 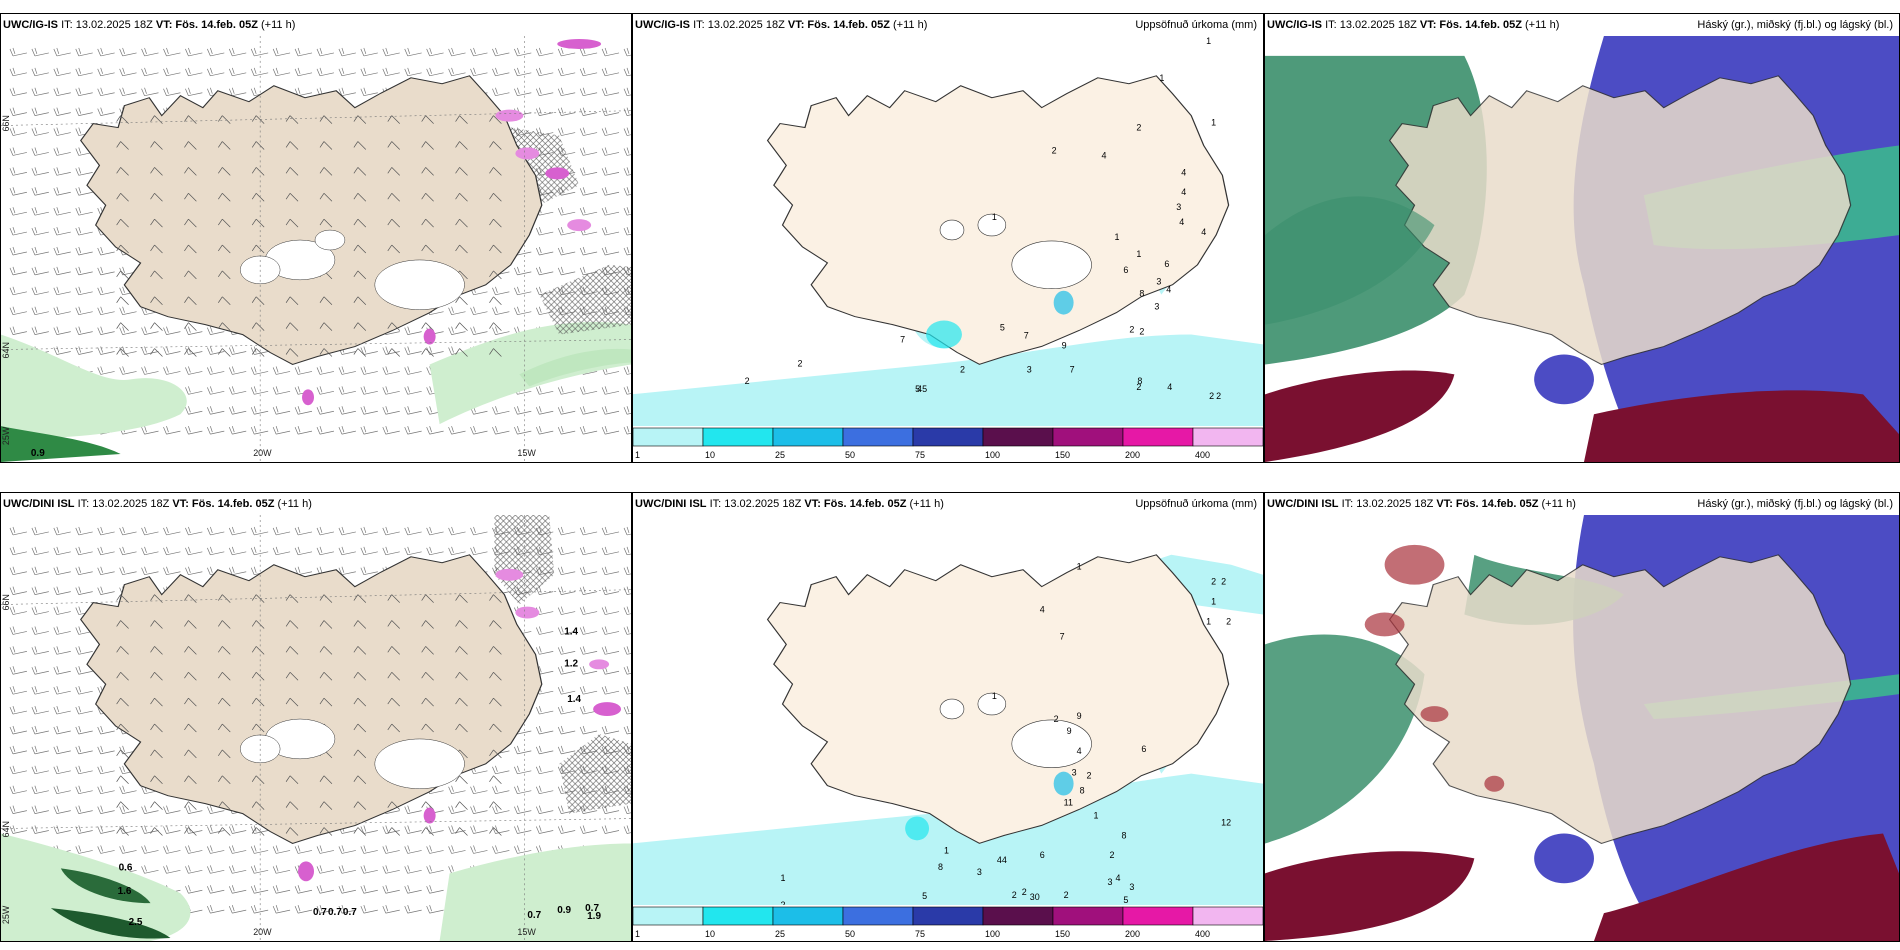 I want to click on legend-label: 25, so click(x=780, y=455).